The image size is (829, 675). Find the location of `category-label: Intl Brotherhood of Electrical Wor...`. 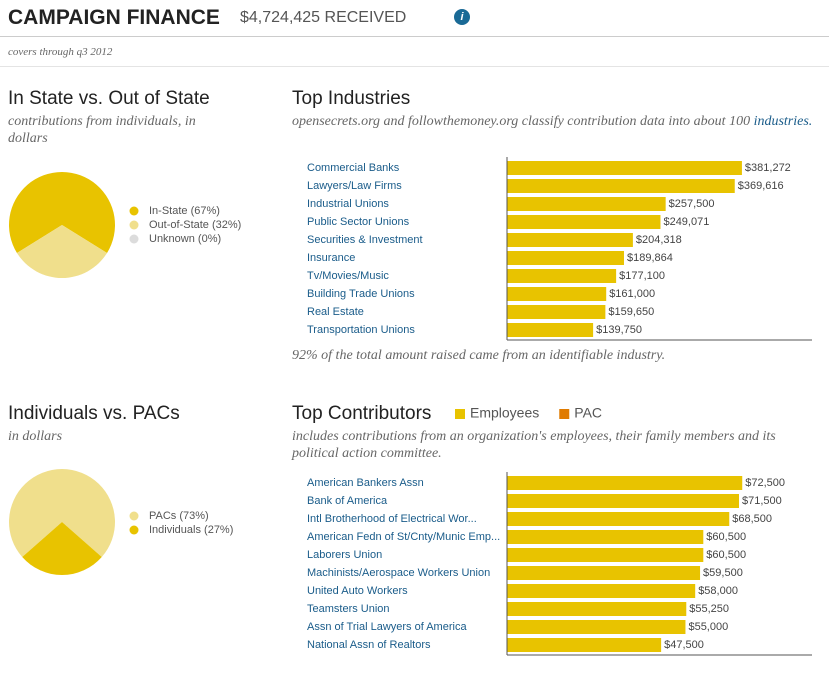

category-label: Intl Brotherhood of Electrical Wor... is located at coordinates (392, 519).